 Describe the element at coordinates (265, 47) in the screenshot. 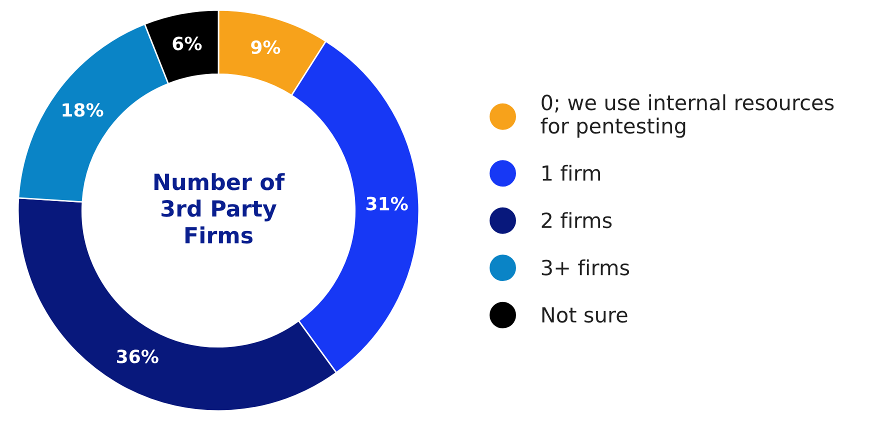

I see `data-label: 9%` at that location.